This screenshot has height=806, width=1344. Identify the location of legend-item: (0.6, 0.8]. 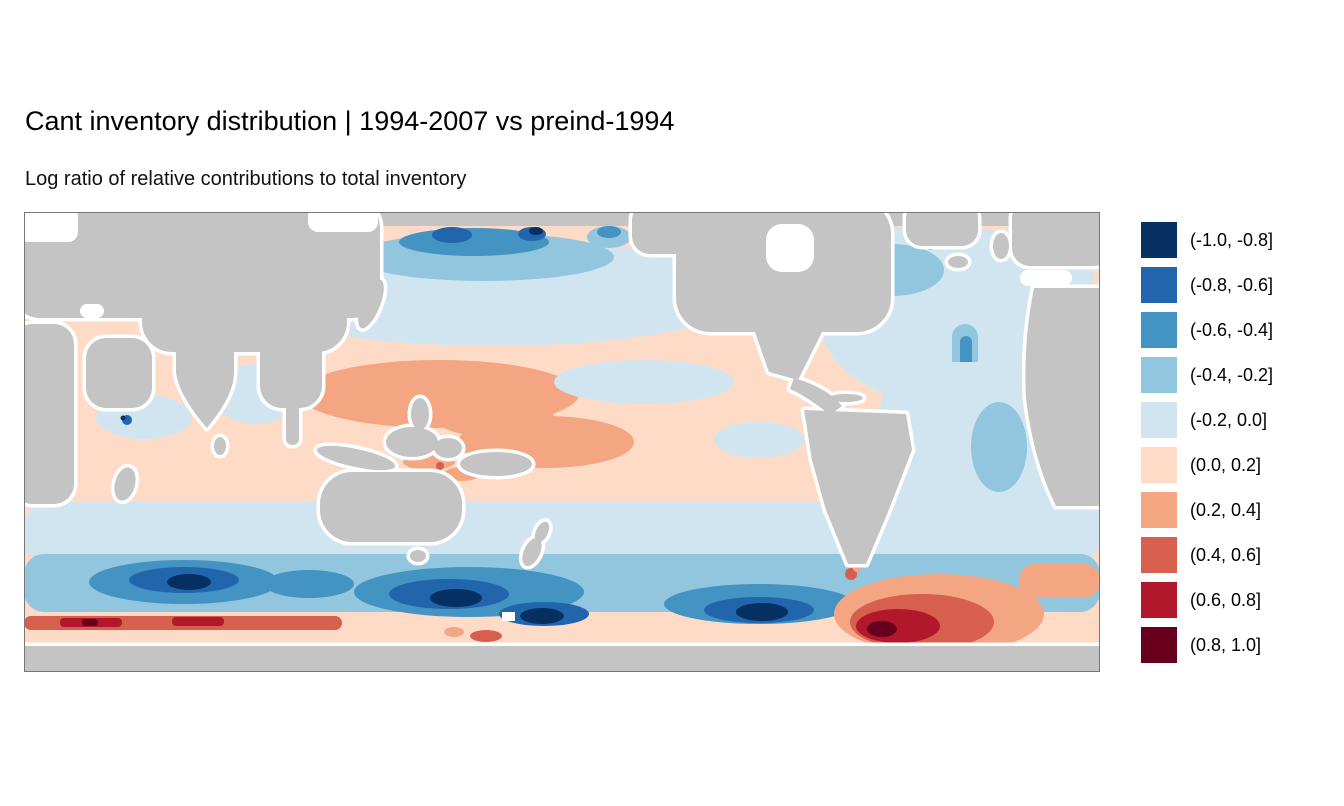
(1207, 600).